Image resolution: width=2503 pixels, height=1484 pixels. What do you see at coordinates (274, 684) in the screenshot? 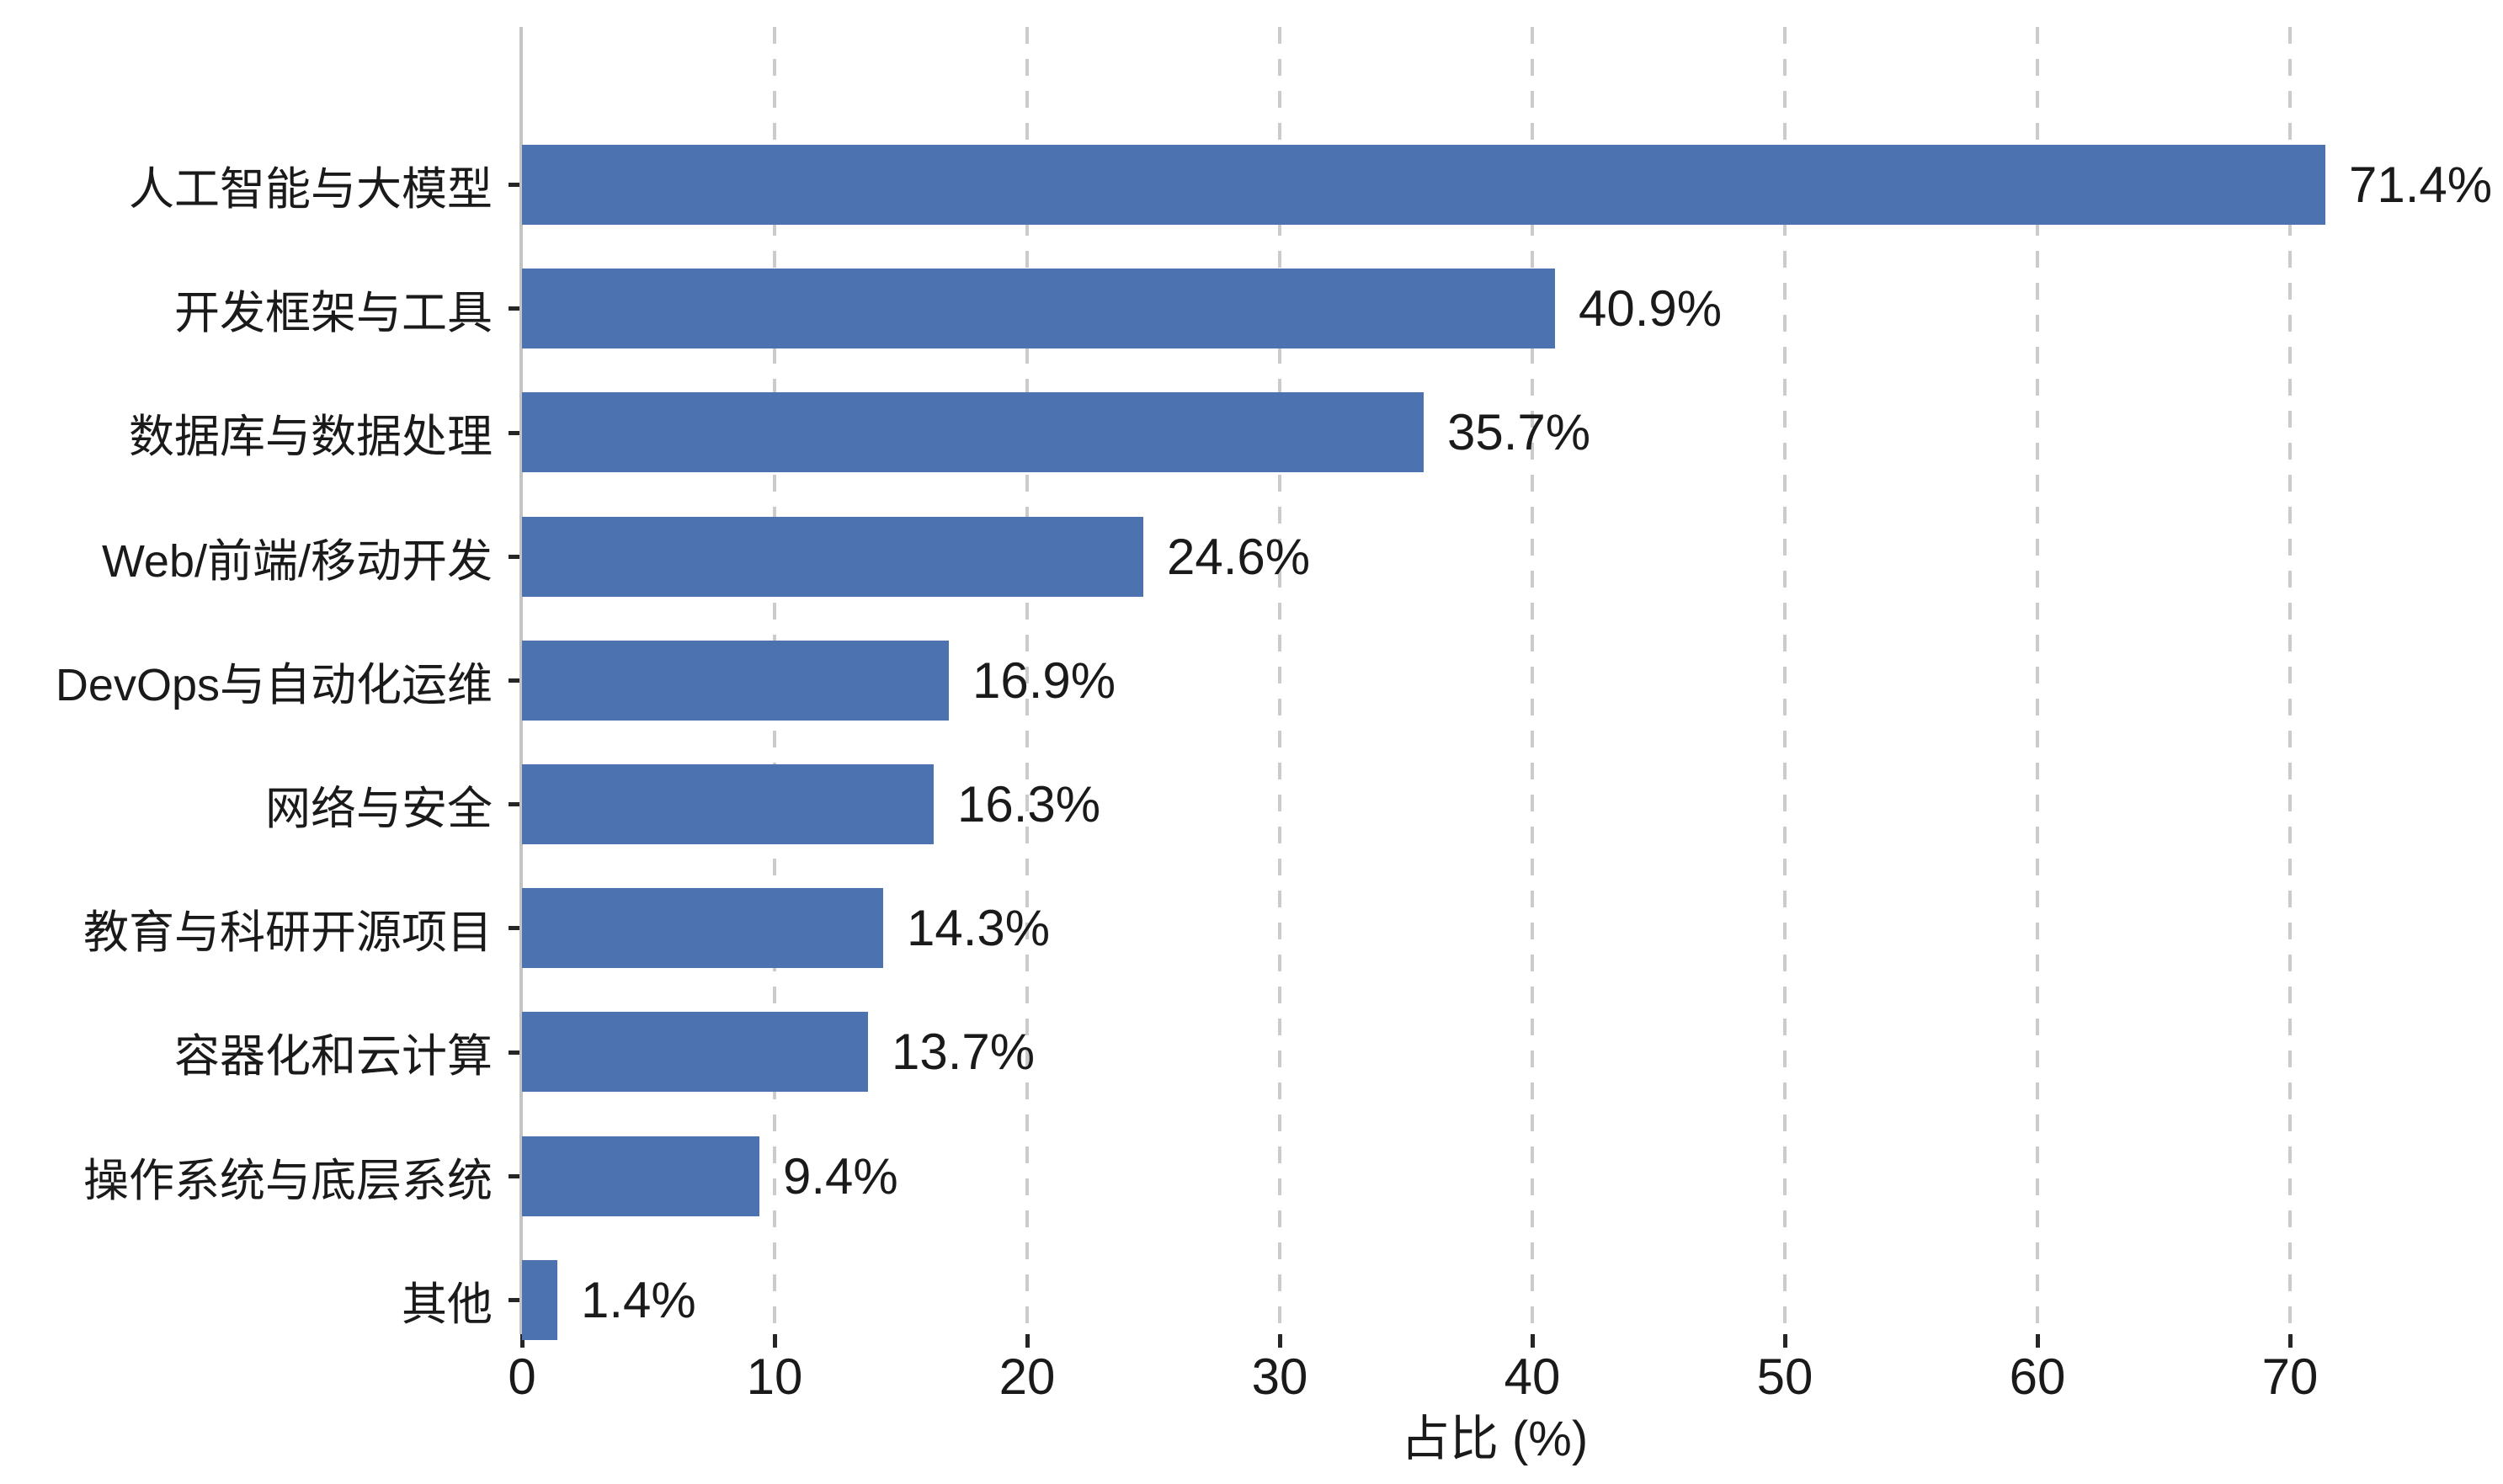
I see `category-label: DevOps与自动化运维` at bounding box center [274, 684].